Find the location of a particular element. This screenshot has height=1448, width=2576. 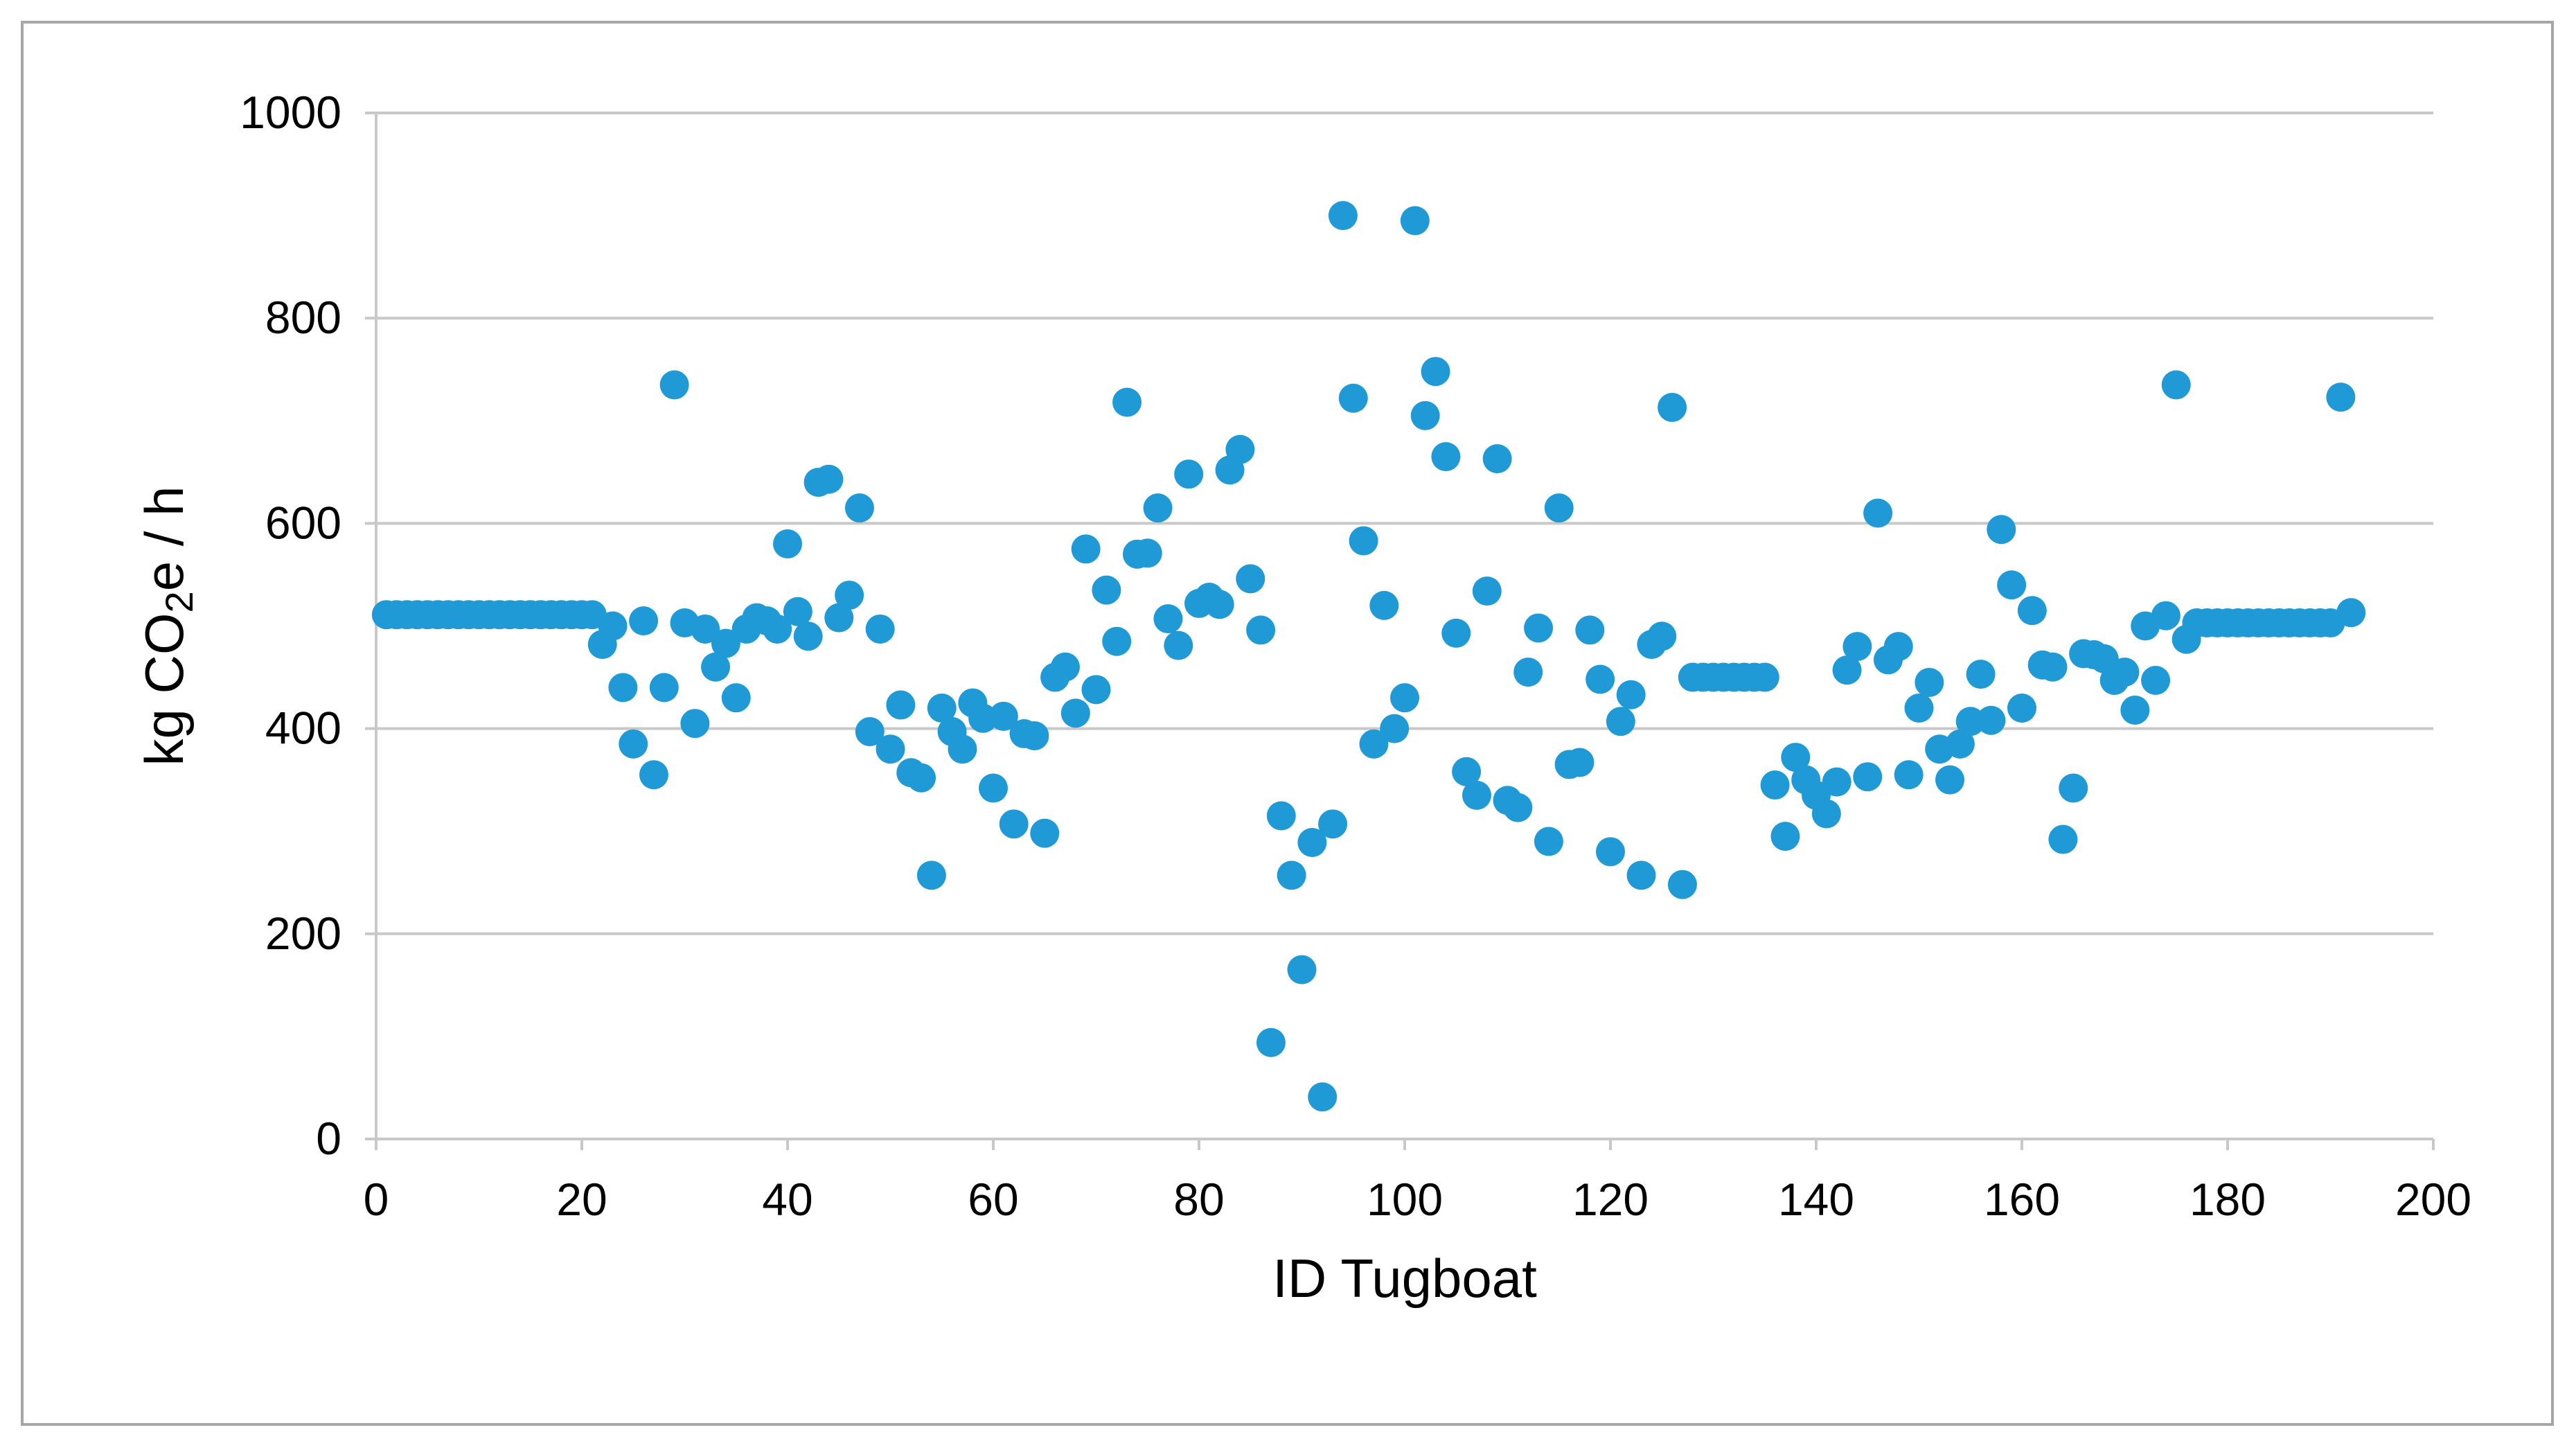

y-tick-label: 600 is located at coordinates (303, 522).